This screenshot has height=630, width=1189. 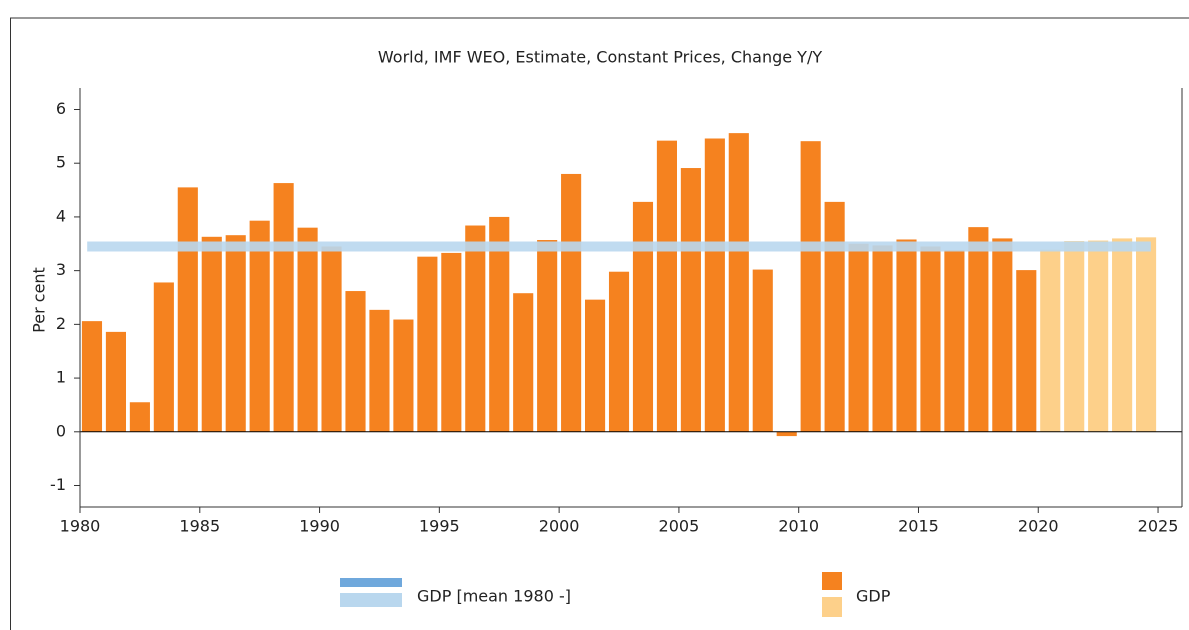 I want to click on x-tick-label: 2010, so click(x=798, y=526).